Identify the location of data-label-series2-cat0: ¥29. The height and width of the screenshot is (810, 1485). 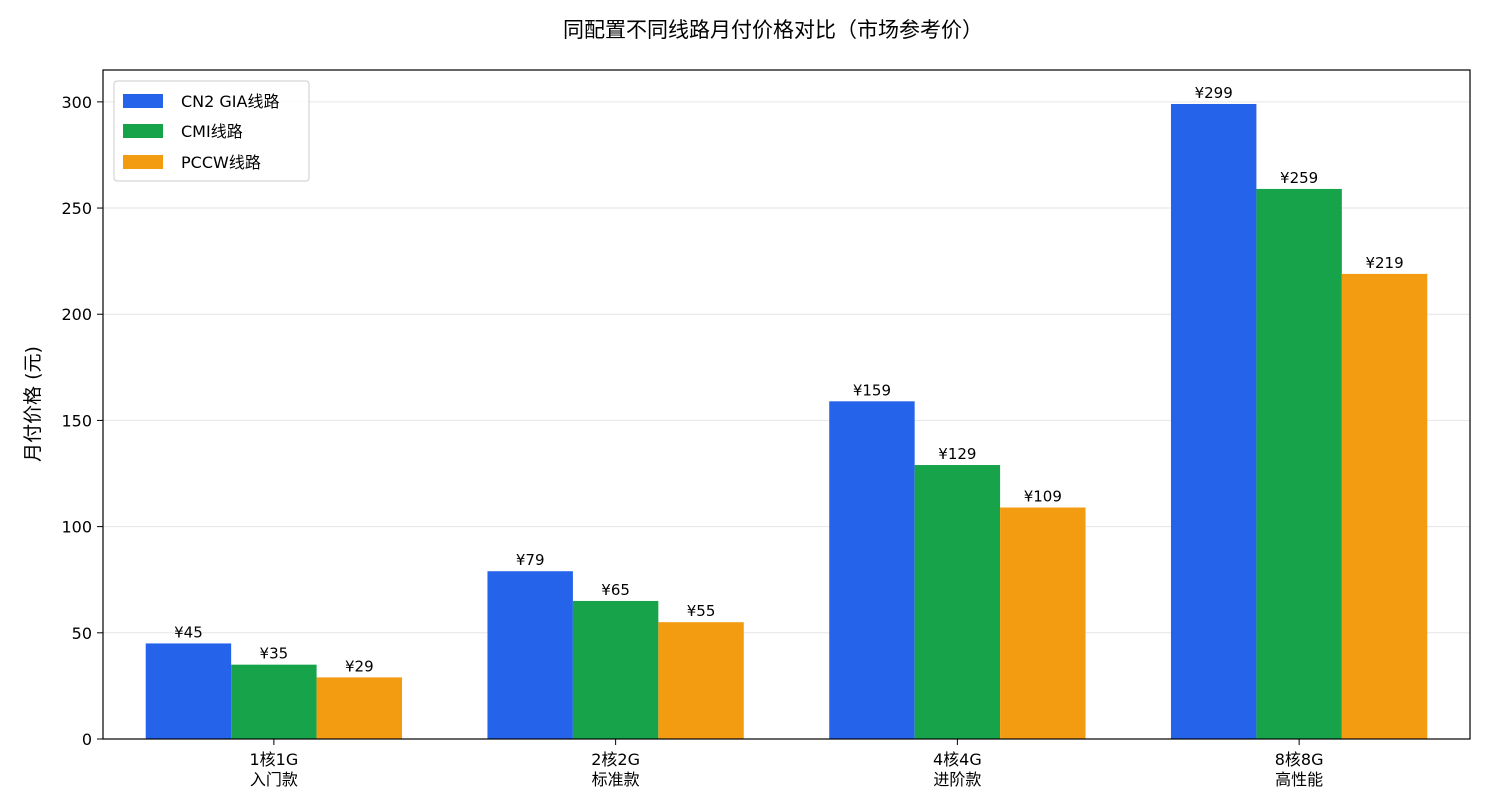
(359, 666).